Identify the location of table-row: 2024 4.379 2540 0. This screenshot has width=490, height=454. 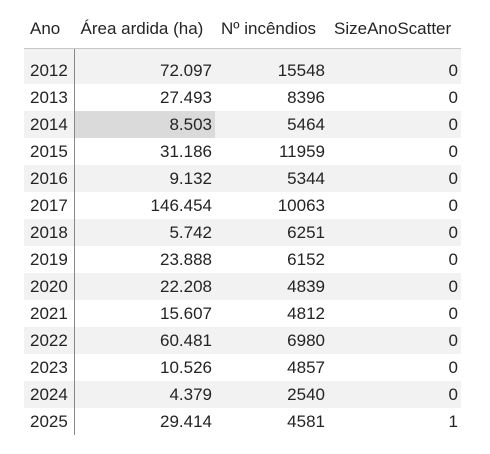
(242, 394).